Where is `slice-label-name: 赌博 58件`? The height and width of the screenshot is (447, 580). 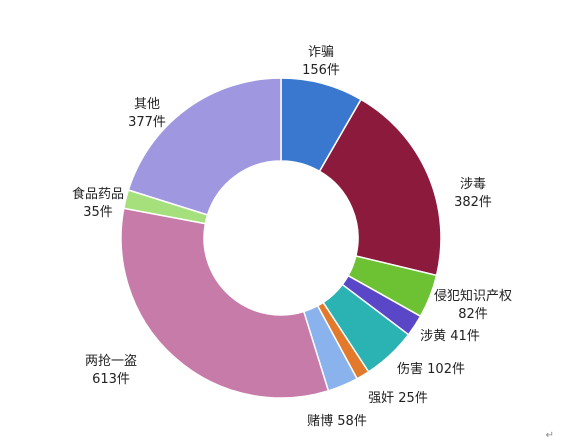 slice-label-name: 赌博 58件 is located at coordinates (337, 421).